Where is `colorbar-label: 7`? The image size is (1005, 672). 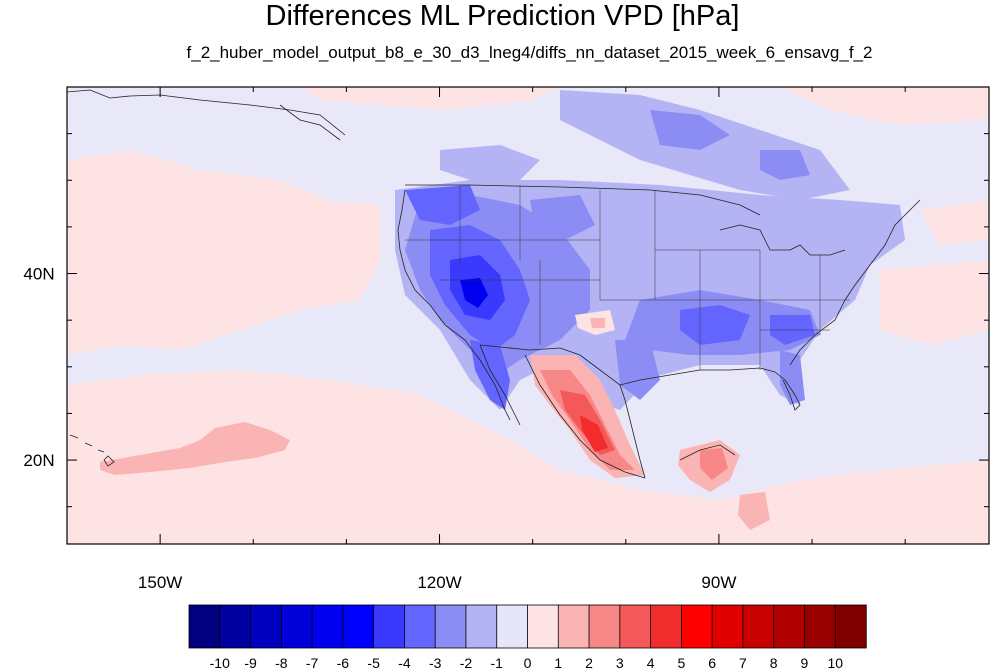 colorbar-label: 7 is located at coordinates (743, 663).